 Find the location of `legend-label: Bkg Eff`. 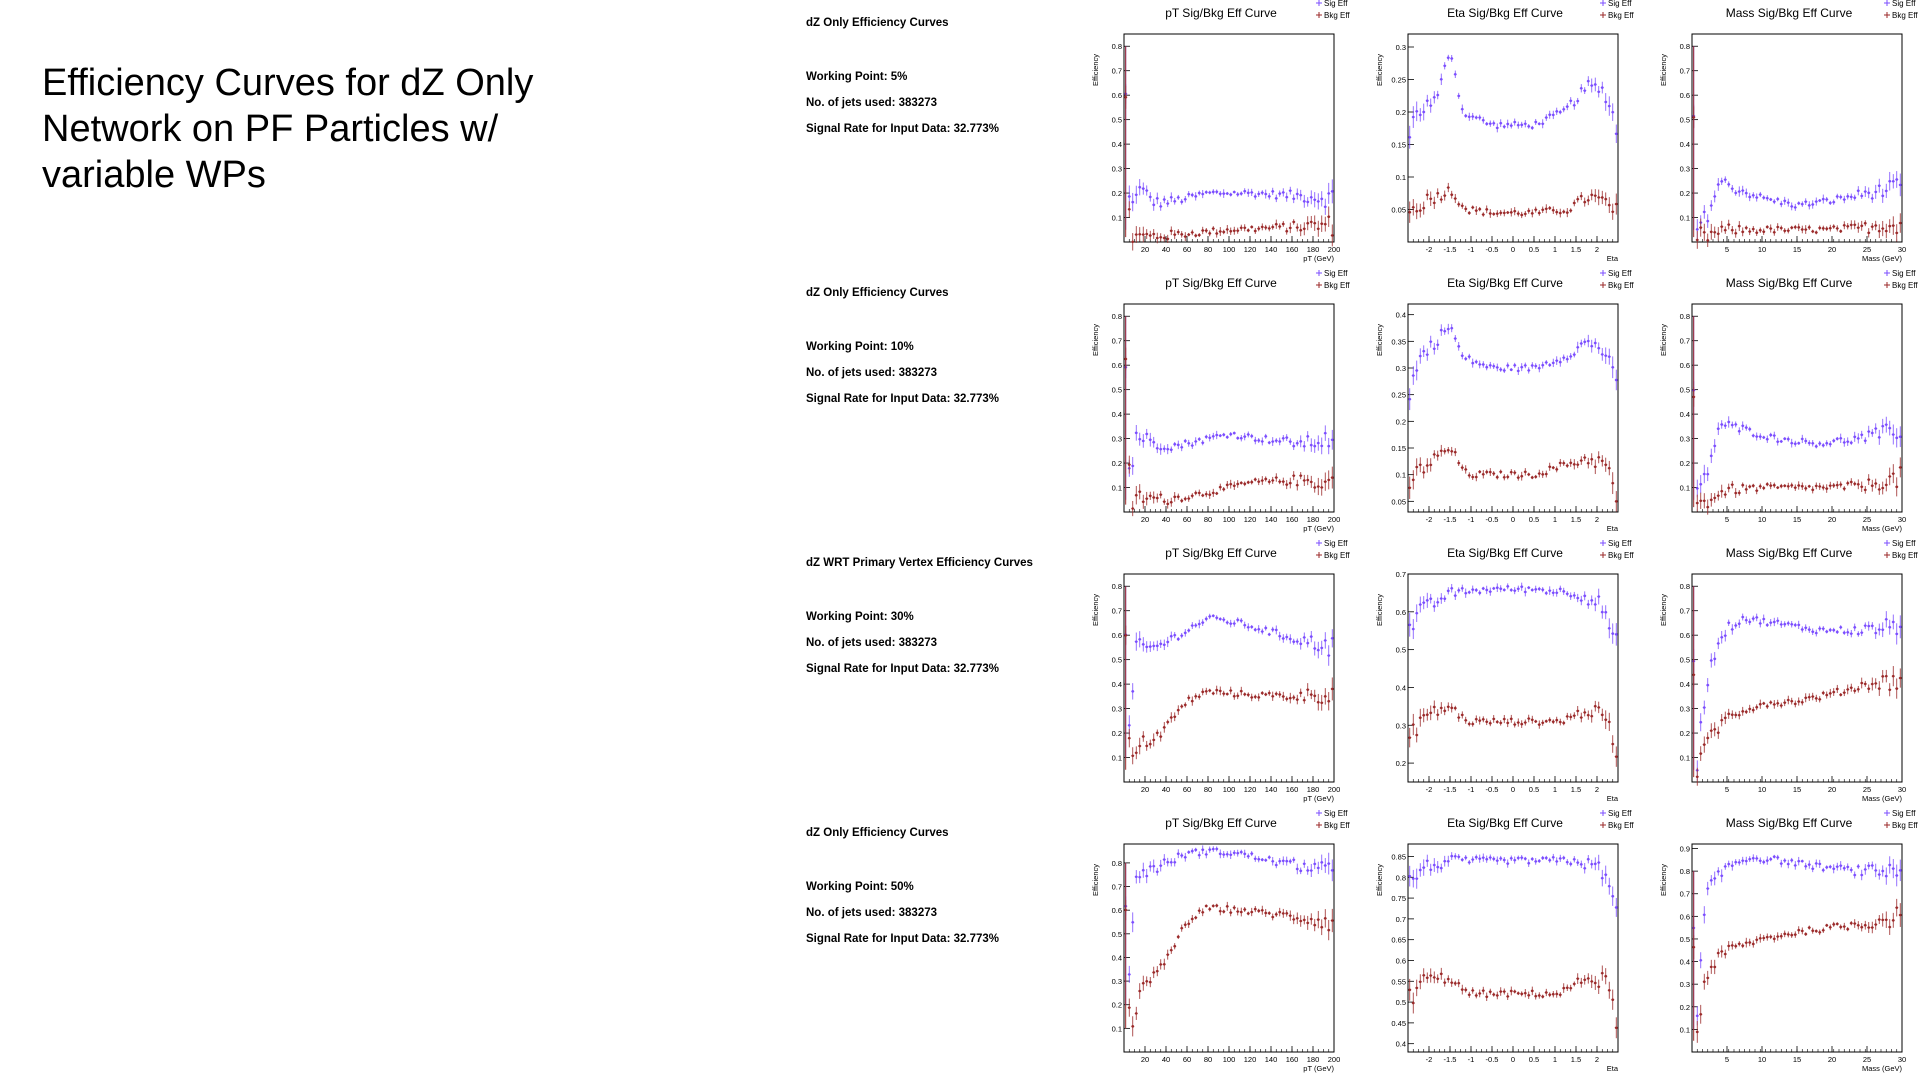

legend-label: Bkg Eff is located at coordinates (1337, 15).